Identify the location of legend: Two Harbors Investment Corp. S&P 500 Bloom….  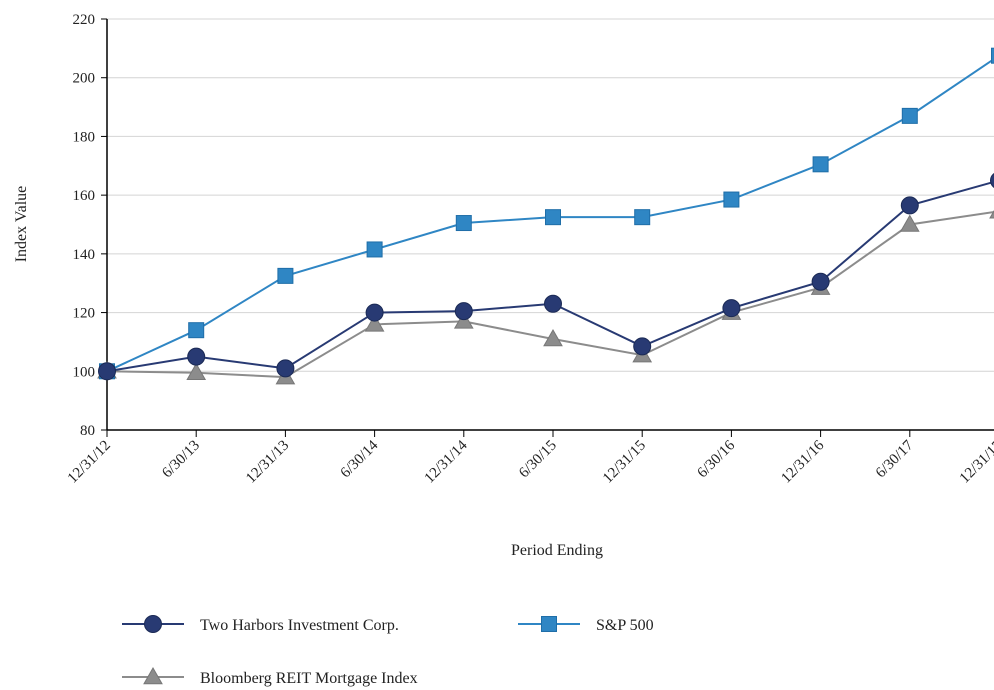
(388, 651).